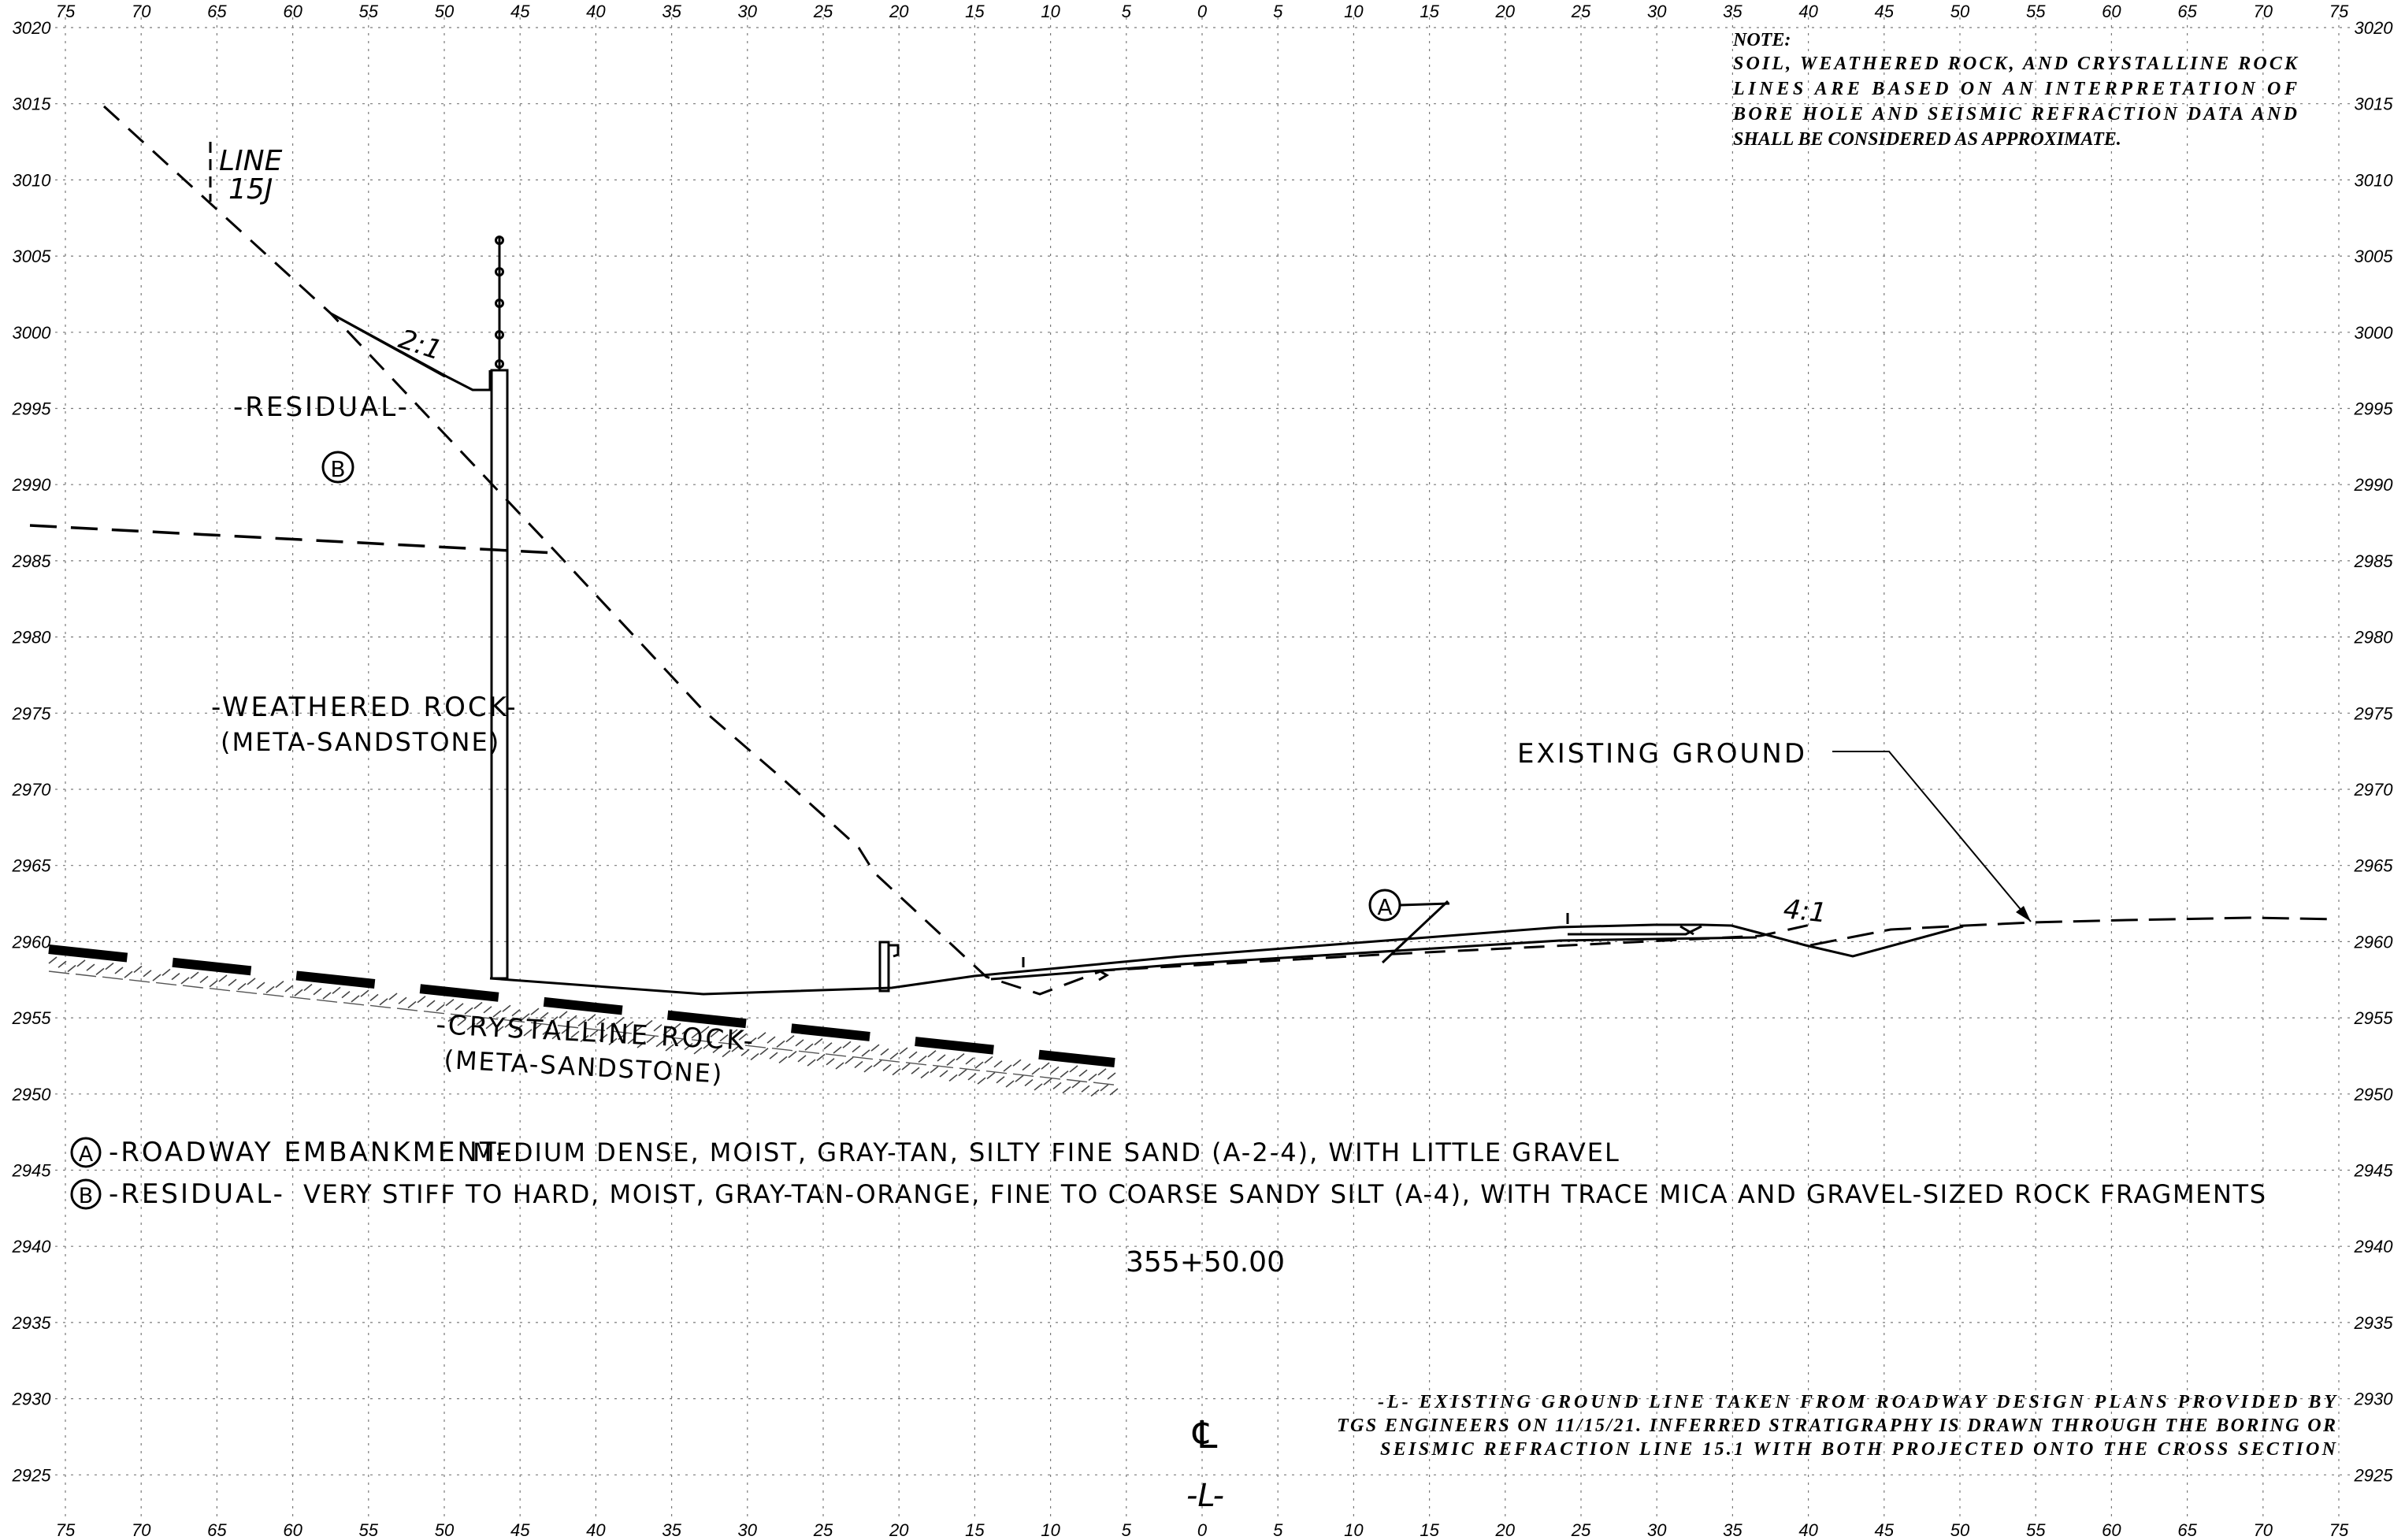  Describe the element at coordinates (369, 1530) in the screenshot. I see `offset-label-bottom: 55` at that location.